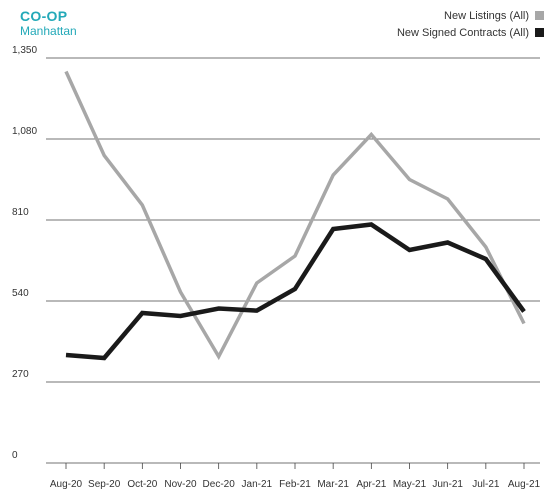 The image size is (558, 493). What do you see at coordinates (180, 484) in the screenshot?
I see `x-tick-label: Nov-20` at bounding box center [180, 484].